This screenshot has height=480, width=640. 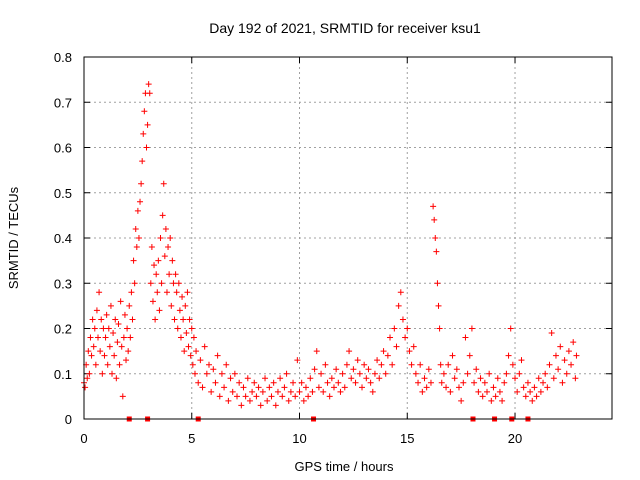 What do you see at coordinates (63, 57) in the screenshot?
I see `y-tick-label: 0.8` at bounding box center [63, 57].